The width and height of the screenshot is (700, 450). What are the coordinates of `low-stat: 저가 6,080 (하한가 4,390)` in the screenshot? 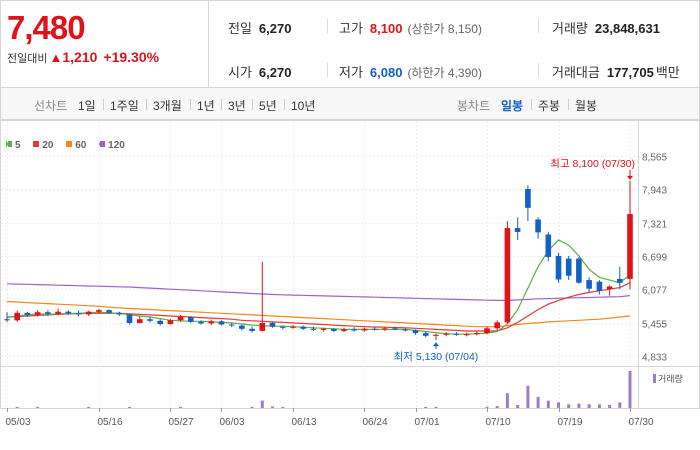 It's located at (410, 71).